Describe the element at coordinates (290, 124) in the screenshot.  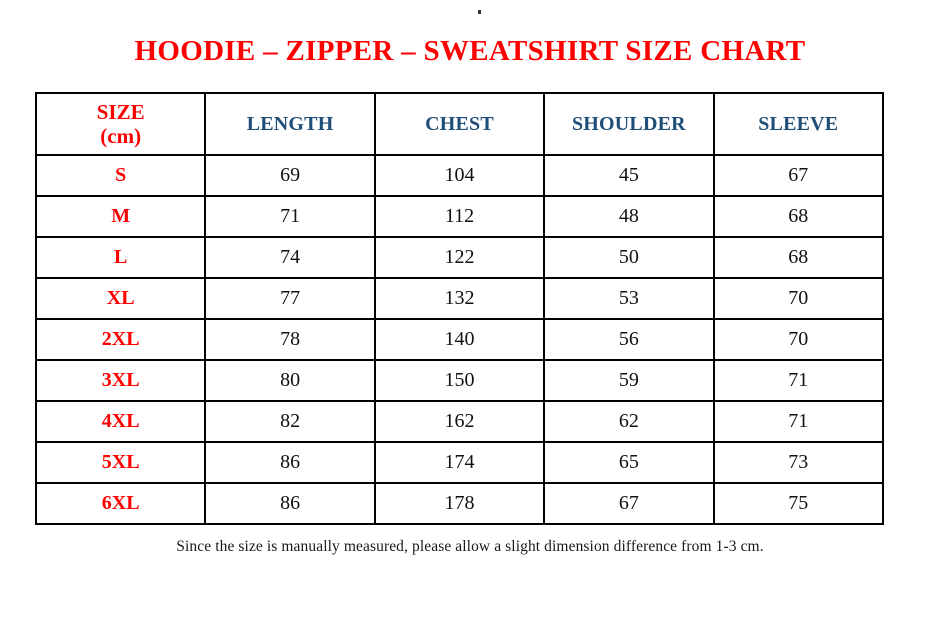
I see `column-header-length: LENGTH` at that location.